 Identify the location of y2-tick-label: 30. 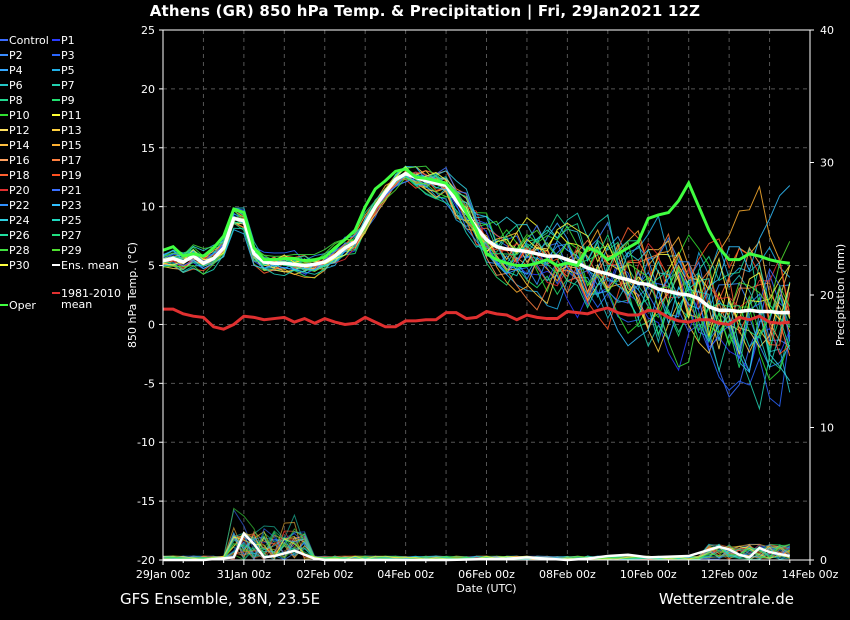
(827, 163).